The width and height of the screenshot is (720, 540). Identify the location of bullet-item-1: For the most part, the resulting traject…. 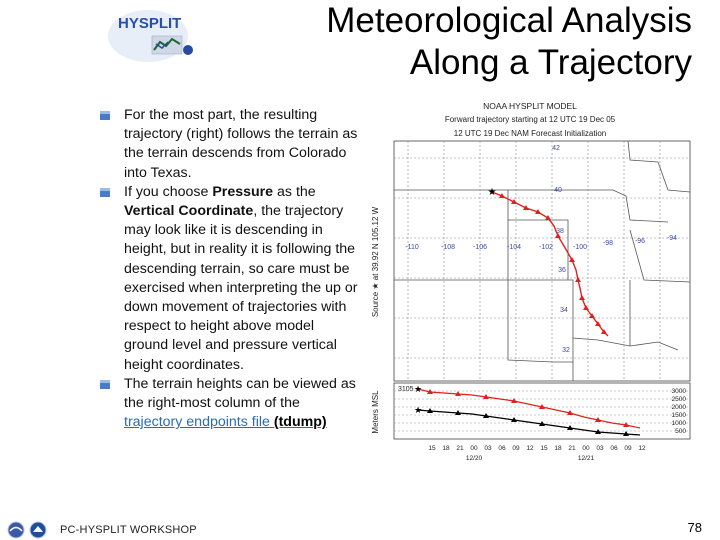
(231, 144).